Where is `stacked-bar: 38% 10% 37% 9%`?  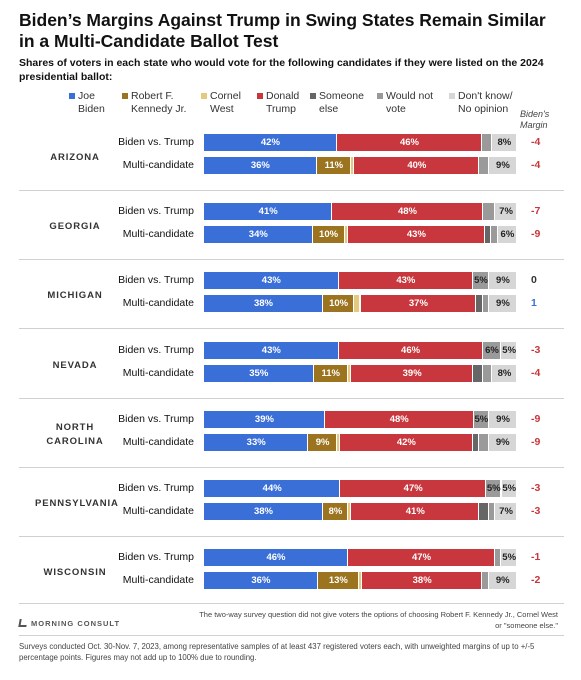
stacked-bar: 38% 10% 37% 9% is located at coordinates (360, 303).